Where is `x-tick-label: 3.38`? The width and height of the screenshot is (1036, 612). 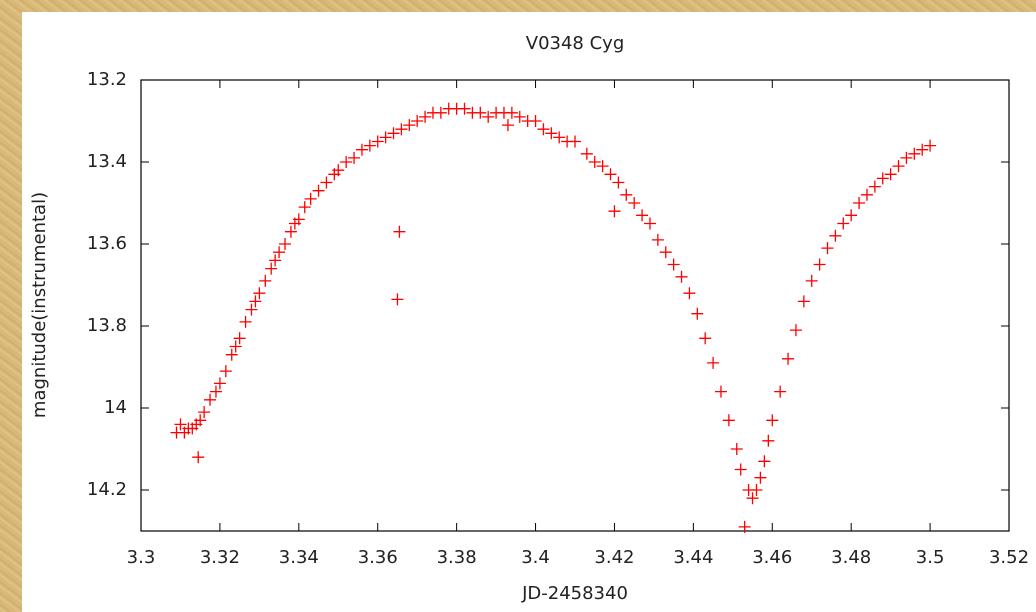
x-tick-label: 3.38 is located at coordinates (457, 557).